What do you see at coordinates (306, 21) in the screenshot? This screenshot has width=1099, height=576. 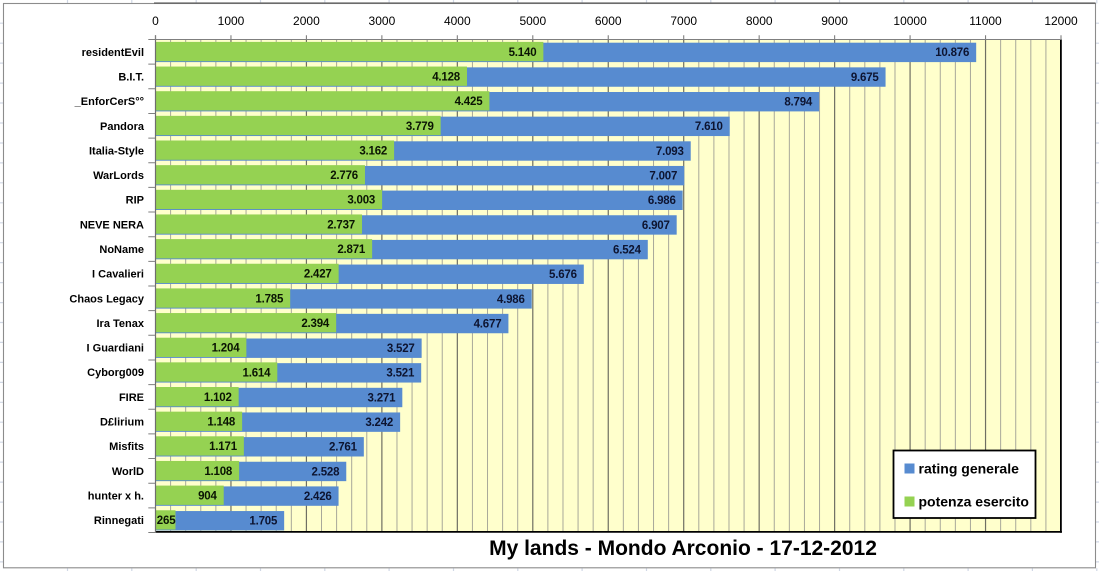 I see `svg-text: 2000` at bounding box center [306, 21].